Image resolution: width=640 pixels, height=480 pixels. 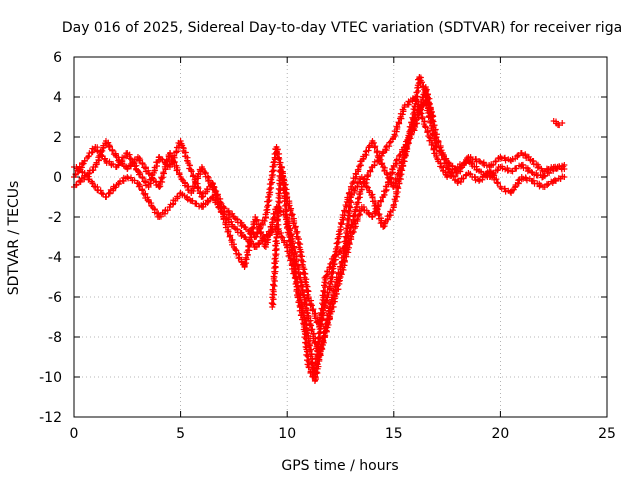 I want to click on y-tick-label: 2, so click(x=57, y=138).